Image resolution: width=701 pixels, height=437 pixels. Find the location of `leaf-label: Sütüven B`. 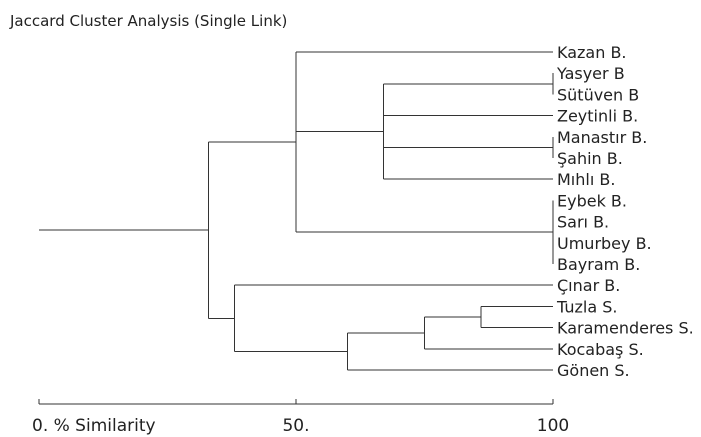

leaf-label: Sütüven B is located at coordinates (598, 94).